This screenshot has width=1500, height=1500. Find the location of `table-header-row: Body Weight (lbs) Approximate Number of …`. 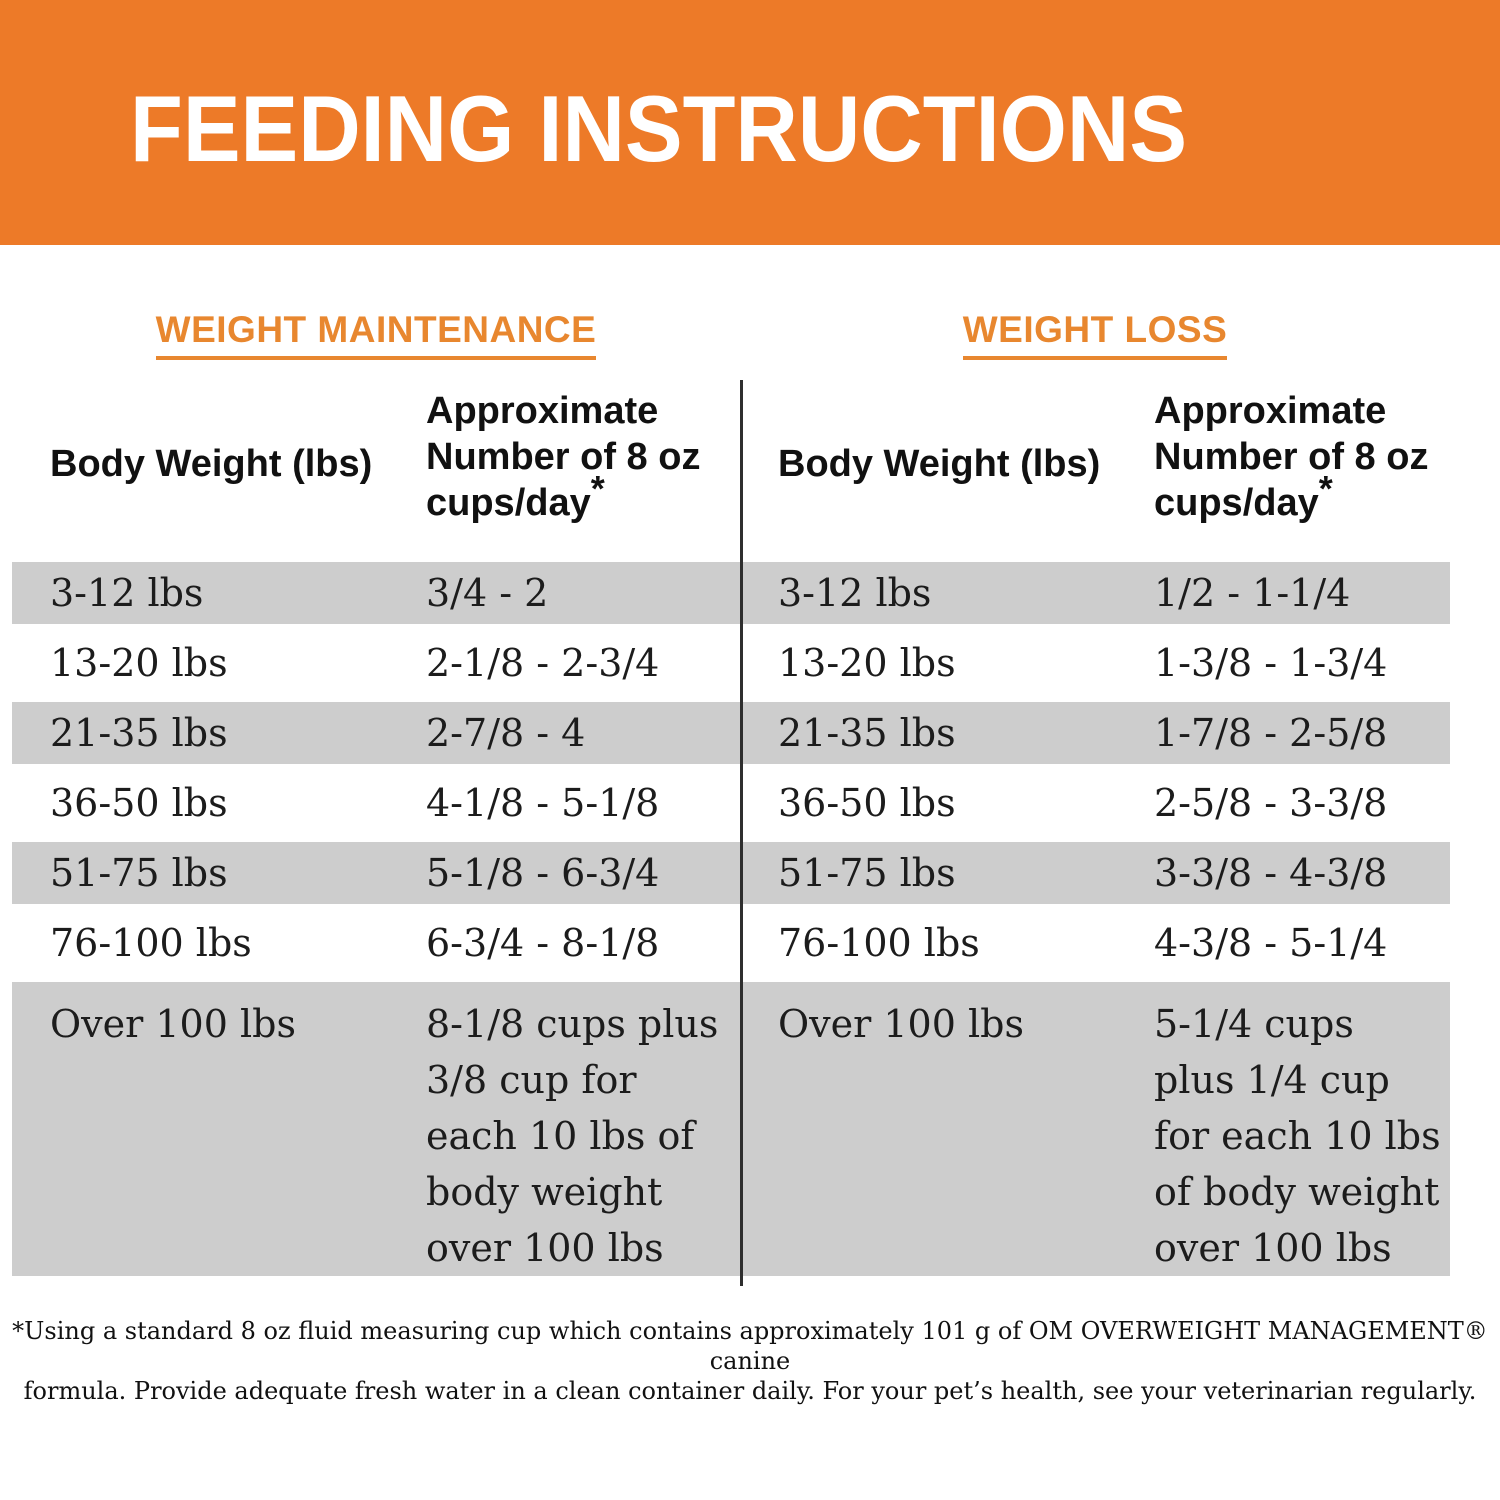

table-header-row: Body Weight (lbs) Approximate Number of … is located at coordinates (731, 464).